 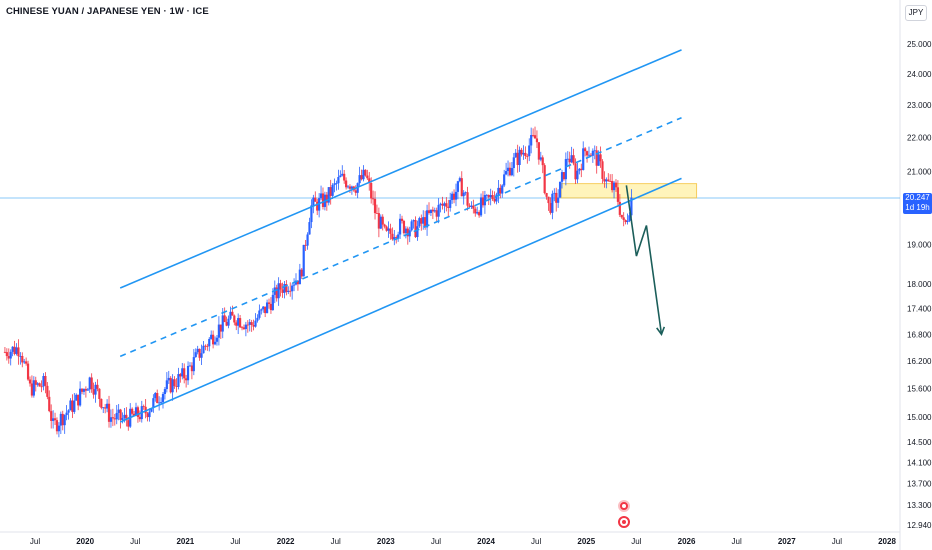 I want to click on y-tick-label: 17.400, so click(x=919, y=309).